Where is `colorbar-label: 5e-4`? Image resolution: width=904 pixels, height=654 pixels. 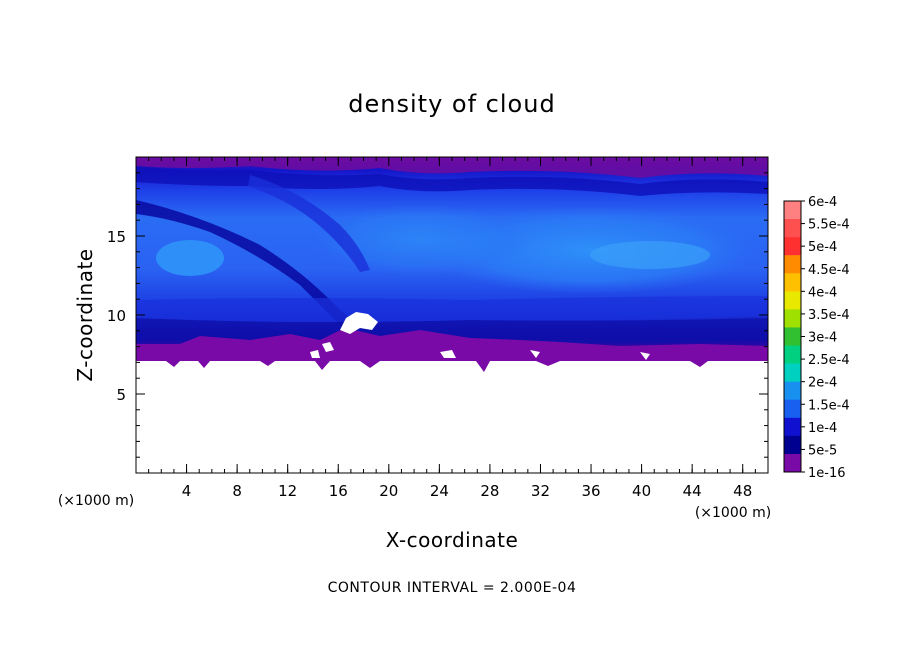 colorbar-label: 5e-4 is located at coordinates (822, 247).